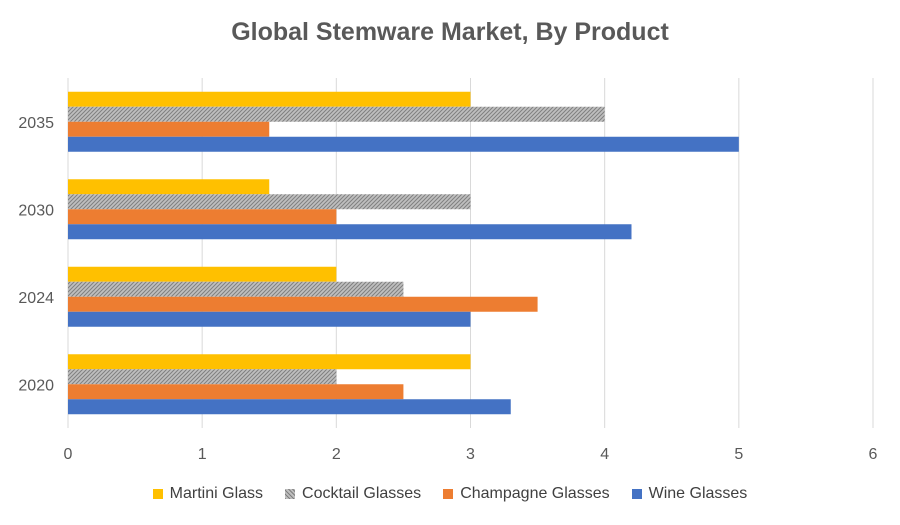  What do you see at coordinates (269, 99) in the screenshot?
I see `bar-martini-glass-2035` at bounding box center [269, 99].